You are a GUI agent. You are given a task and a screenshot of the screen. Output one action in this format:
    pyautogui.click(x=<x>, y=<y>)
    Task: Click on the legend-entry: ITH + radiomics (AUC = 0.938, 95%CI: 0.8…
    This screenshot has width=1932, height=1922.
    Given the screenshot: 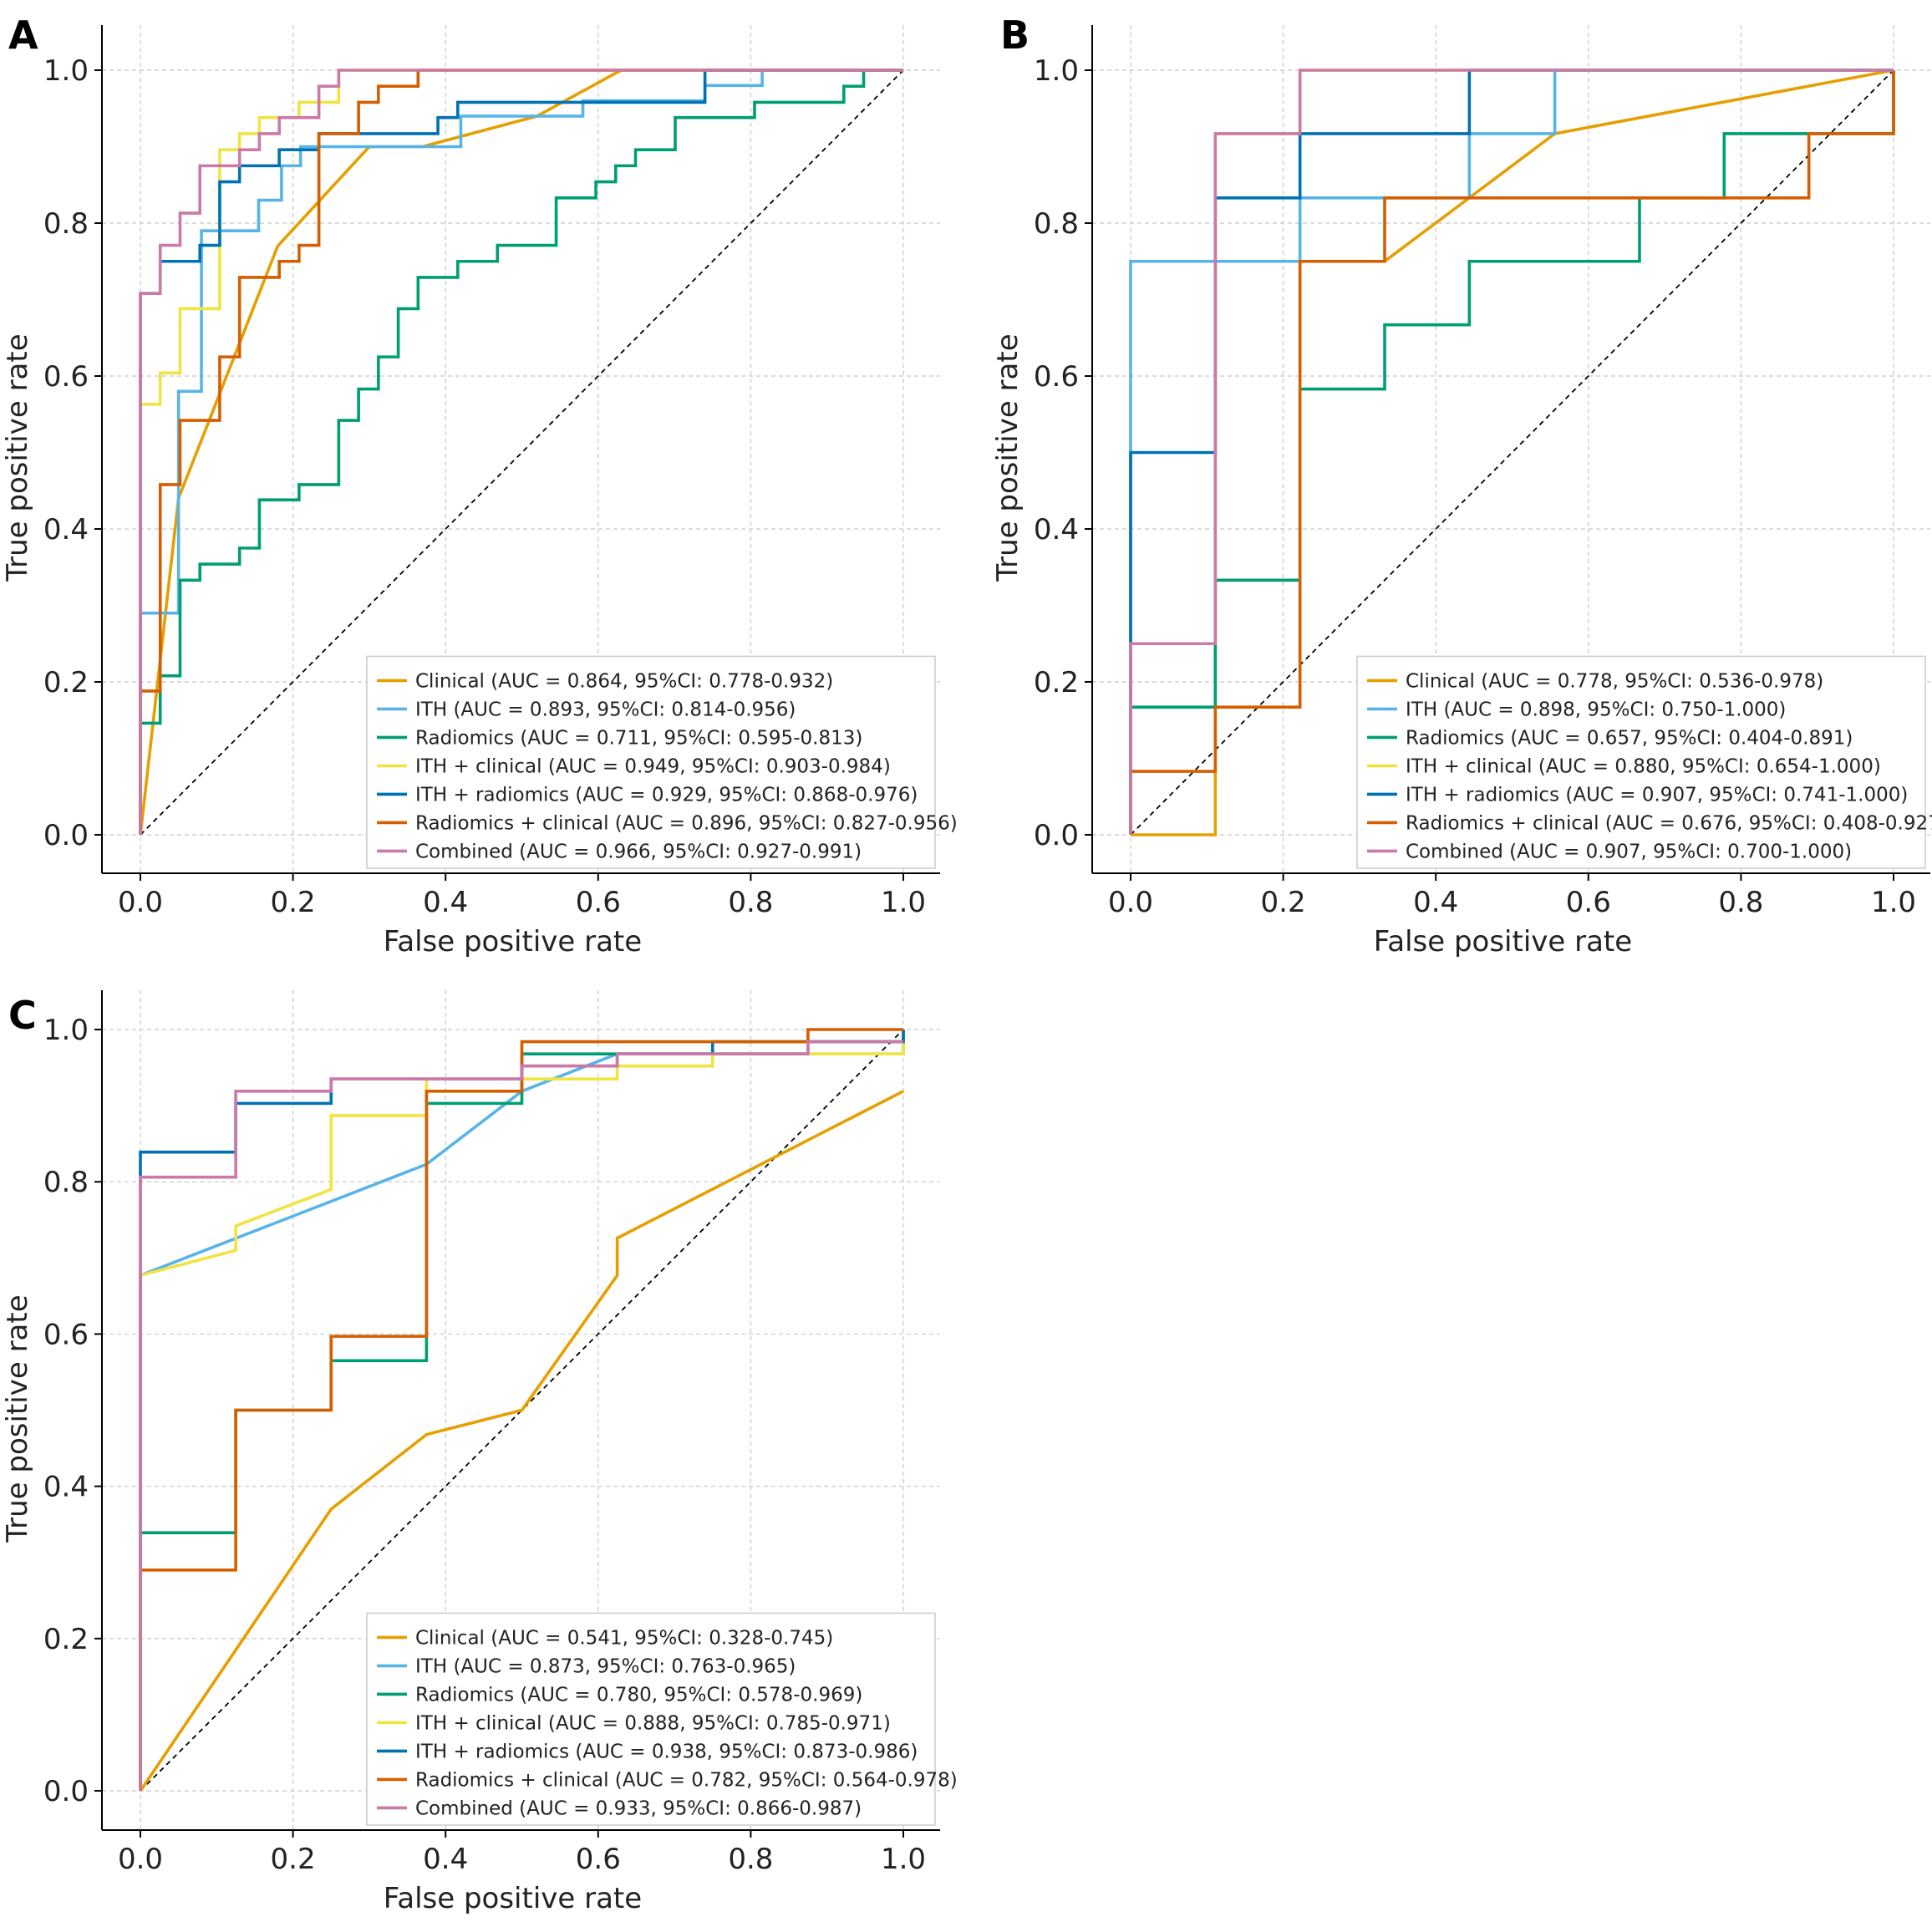 What is the action you would take?
    pyautogui.click(x=666, y=1751)
    